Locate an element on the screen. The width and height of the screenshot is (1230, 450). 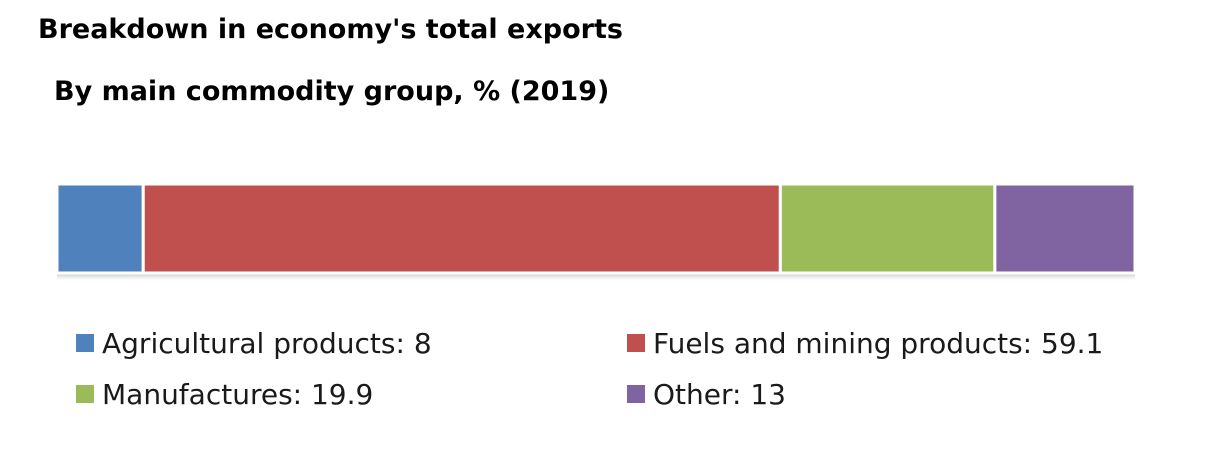
bar-segment-other is located at coordinates (1065, 228).